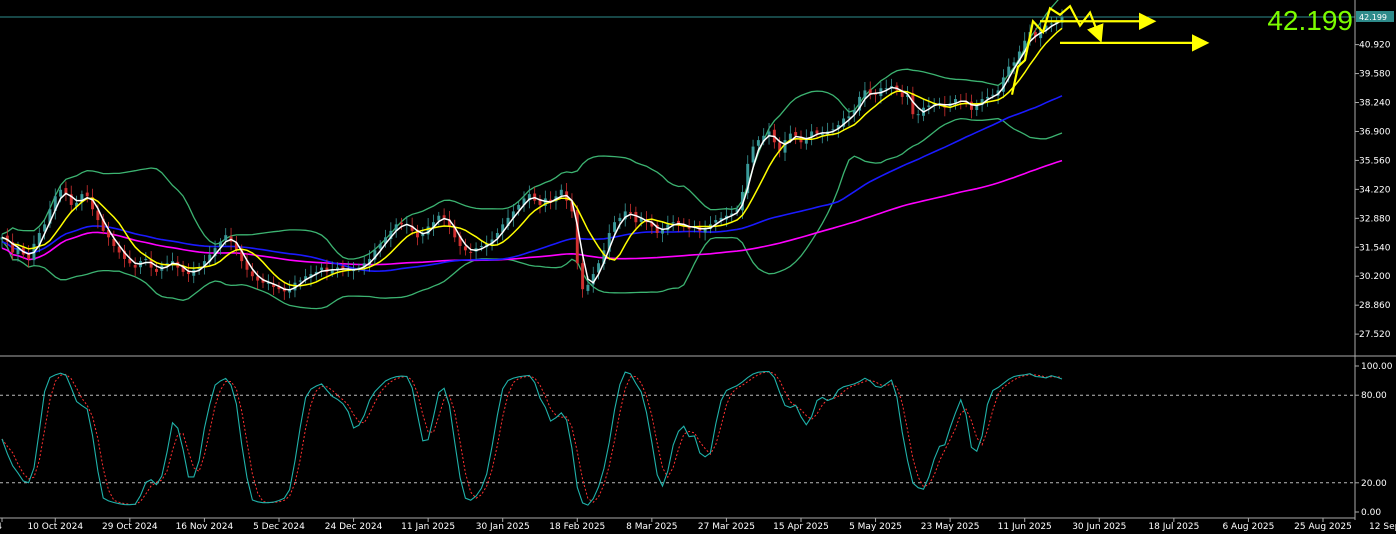 This screenshot has width=1396, height=534. What do you see at coordinates (1, 527) in the screenshot?
I see `time-tick-label: 24` at bounding box center [1, 527].